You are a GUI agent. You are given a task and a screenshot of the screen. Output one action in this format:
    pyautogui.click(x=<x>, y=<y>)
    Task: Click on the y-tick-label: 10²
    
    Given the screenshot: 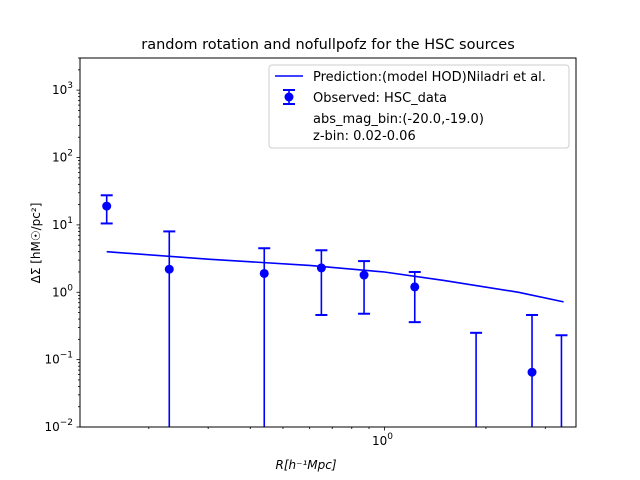 What is the action you would take?
    pyautogui.click(x=62, y=157)
    